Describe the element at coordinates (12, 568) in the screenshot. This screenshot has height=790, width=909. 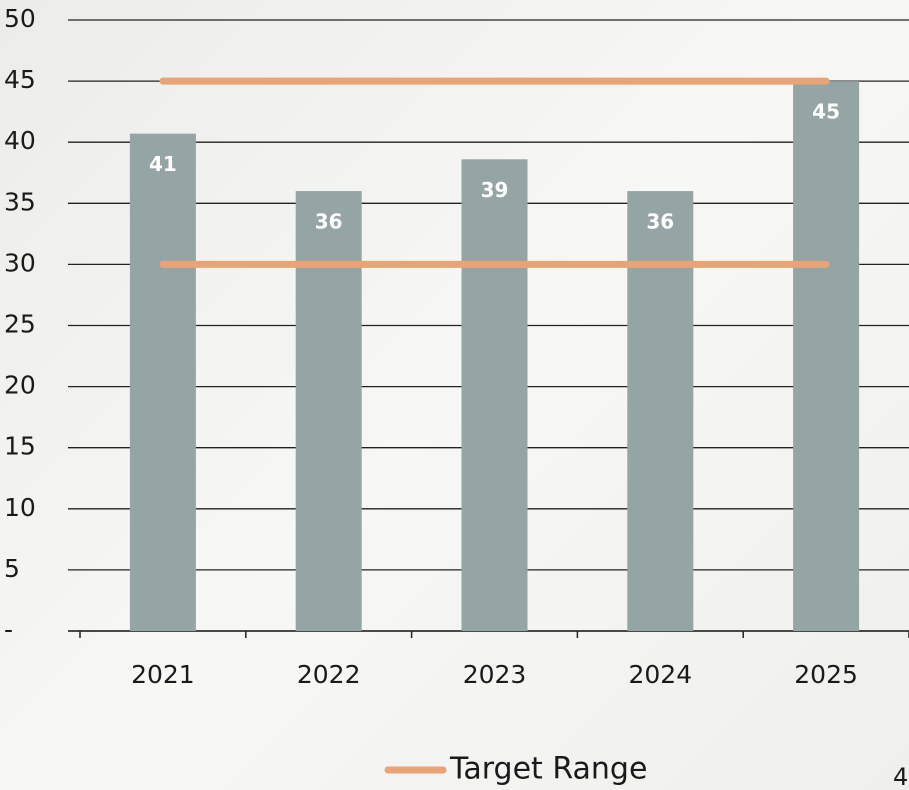
I see `y-tick-label: 5` at that location.